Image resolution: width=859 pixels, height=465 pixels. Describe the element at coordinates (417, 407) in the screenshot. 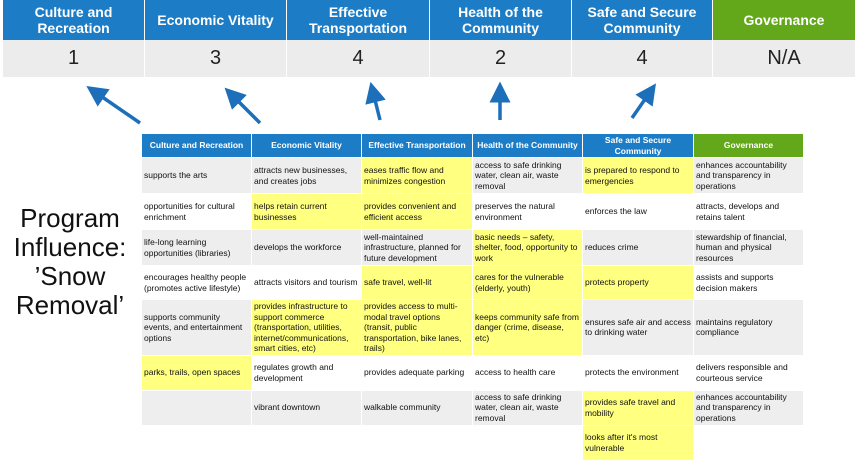

I see `table-cell: walkable community` at that location.